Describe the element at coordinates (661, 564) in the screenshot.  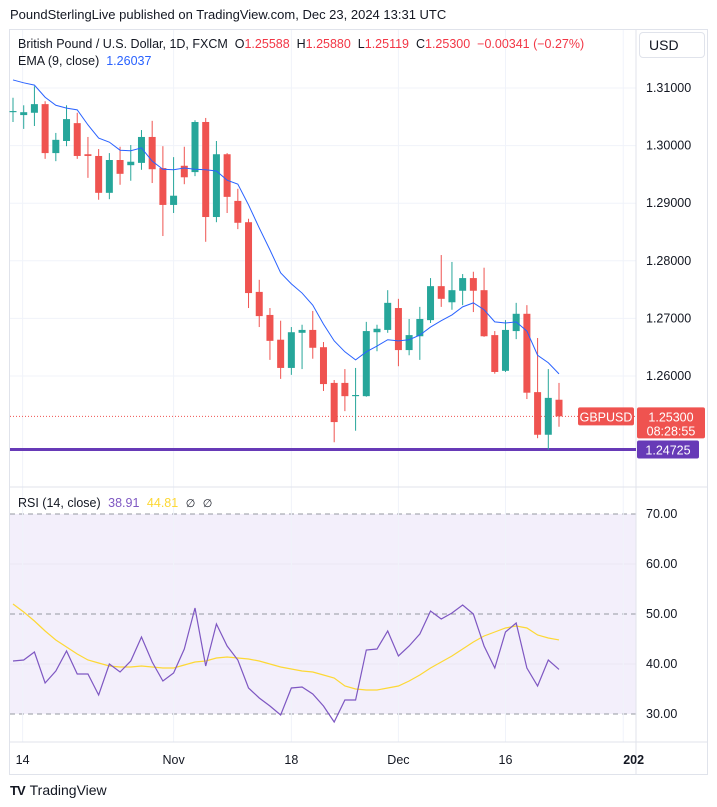
I see `rsi-tick-label: 60.00` at that location.